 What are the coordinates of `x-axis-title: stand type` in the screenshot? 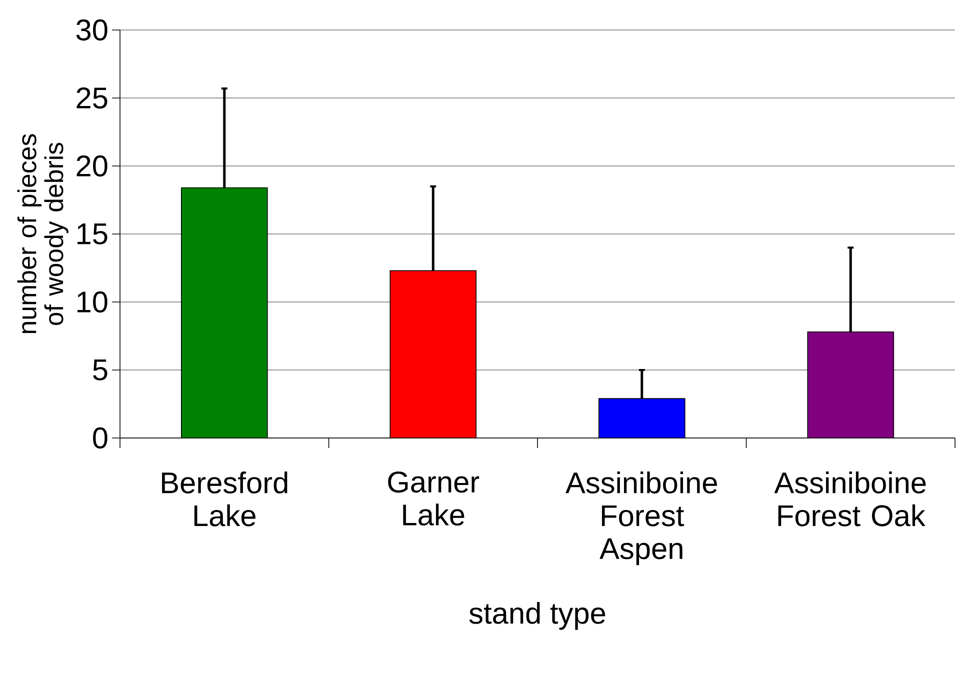 It's located at (537, 616).